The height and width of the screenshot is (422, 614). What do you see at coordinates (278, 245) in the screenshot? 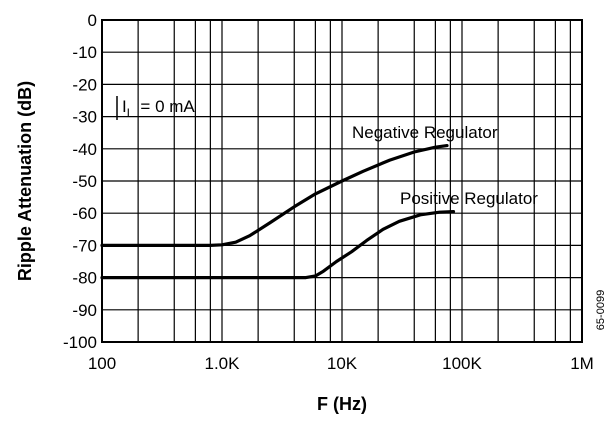
I see `positive-regulator-line` at bounding box center [278, 245].